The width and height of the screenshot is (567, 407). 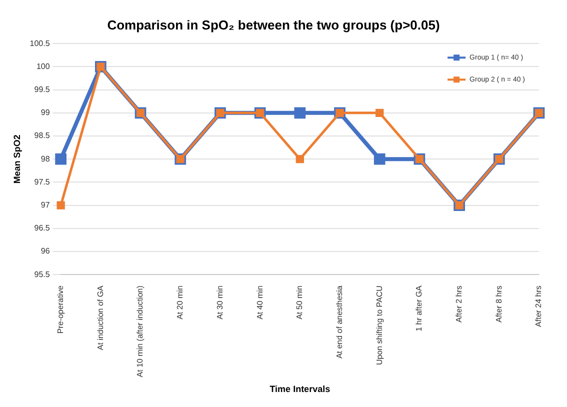 I want to click on y-tick-label: 100.5, so click(x=40, y=43).